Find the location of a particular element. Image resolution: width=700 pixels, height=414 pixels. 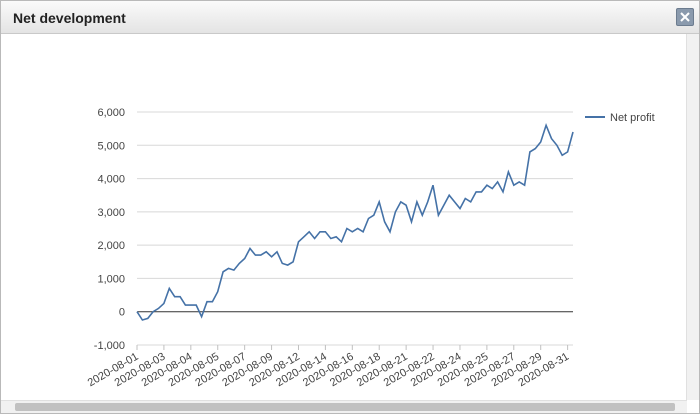

horizontal-scrollbar is located at coordinates (344, 406).